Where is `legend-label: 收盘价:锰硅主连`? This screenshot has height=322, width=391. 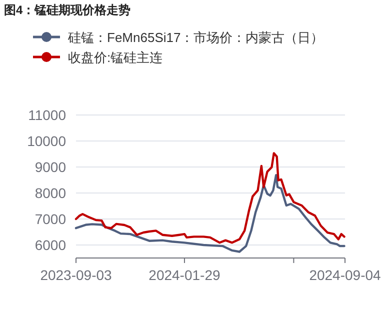 legend-label: 收盘价:锰硅主连 is located at coordinates (115, 57).